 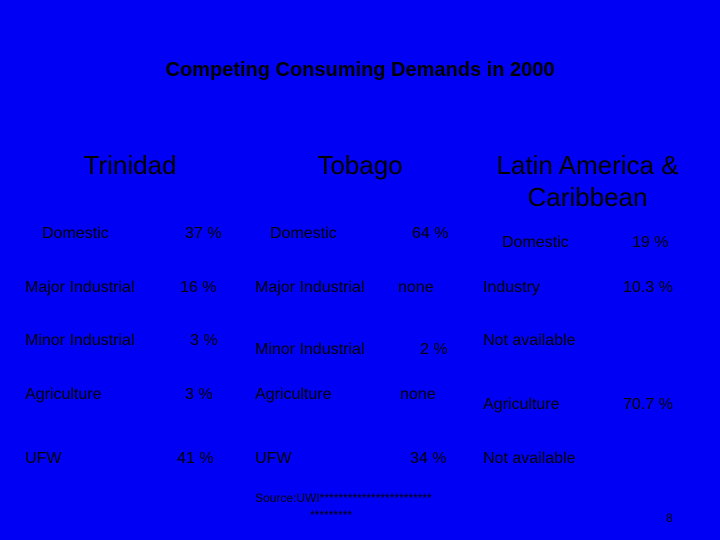 I want to click on page-number: 8, so click(x=669, y=518).